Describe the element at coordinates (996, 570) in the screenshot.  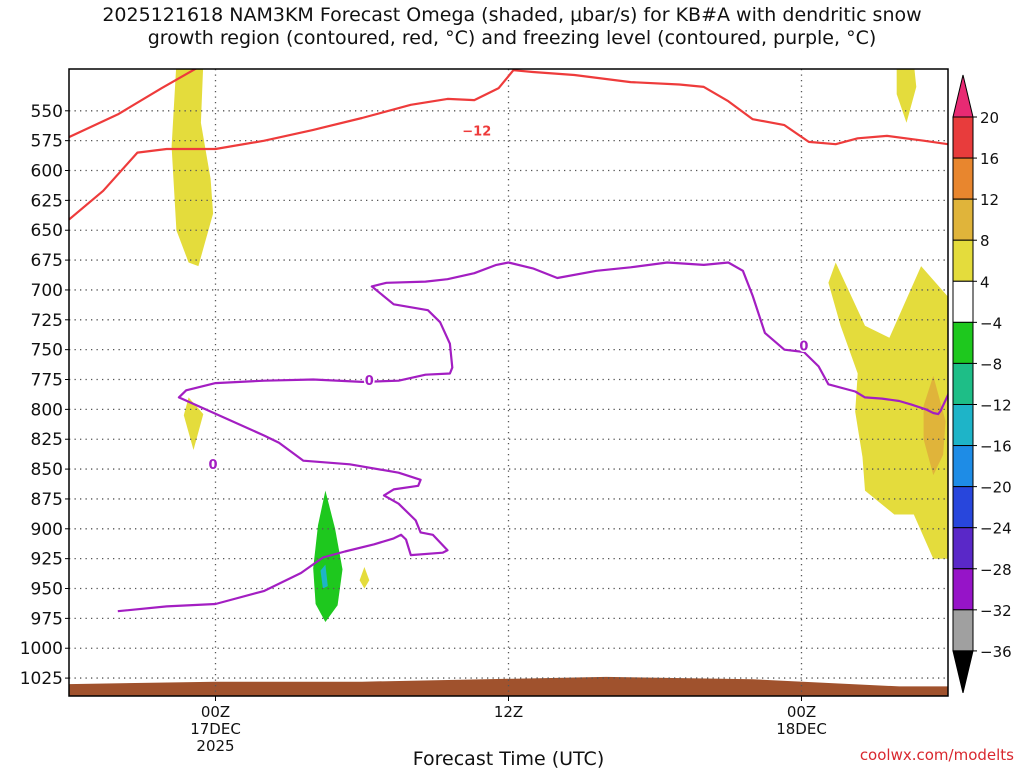
I see `colorbar-tick-label: −28` at that location.